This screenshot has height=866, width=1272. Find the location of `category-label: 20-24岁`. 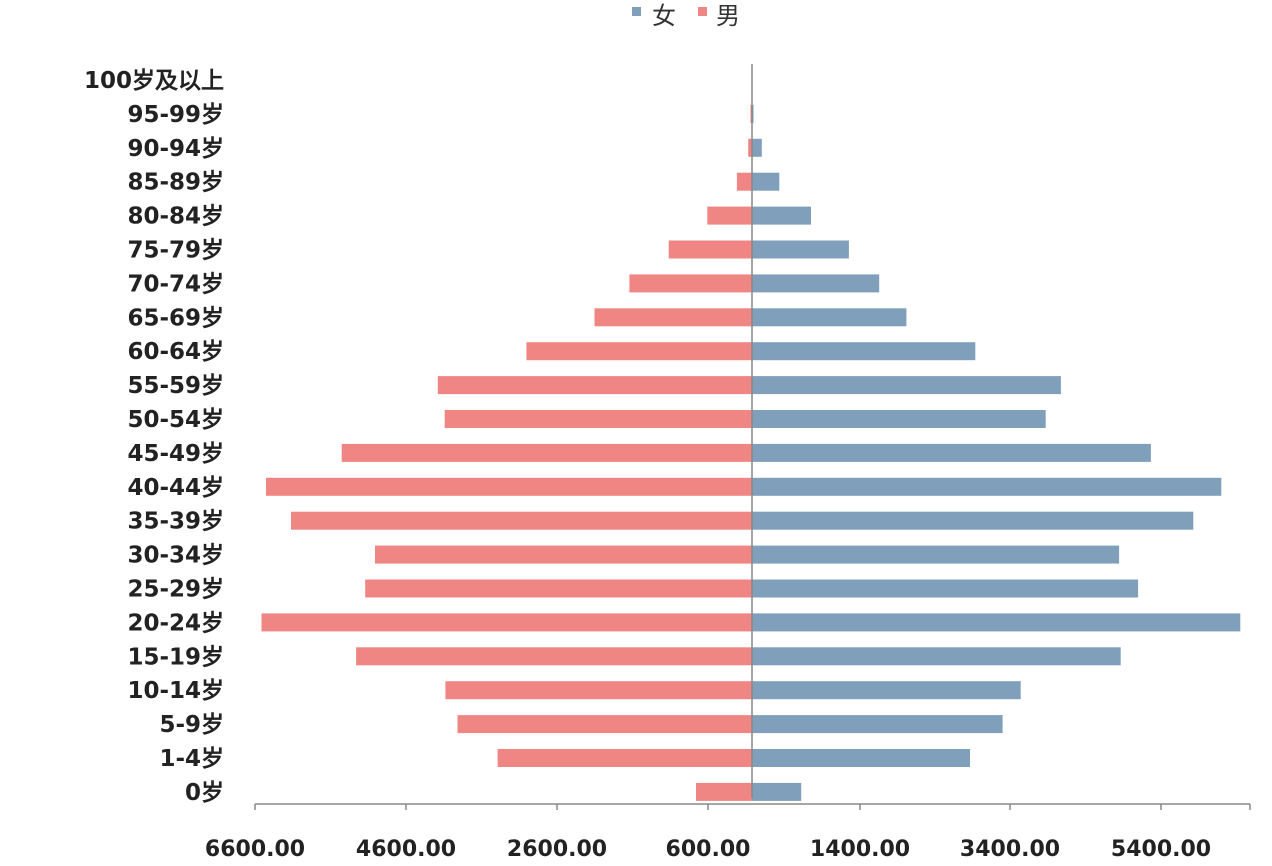

category-label: 20-24岁 is located at coordinates (175, 622).